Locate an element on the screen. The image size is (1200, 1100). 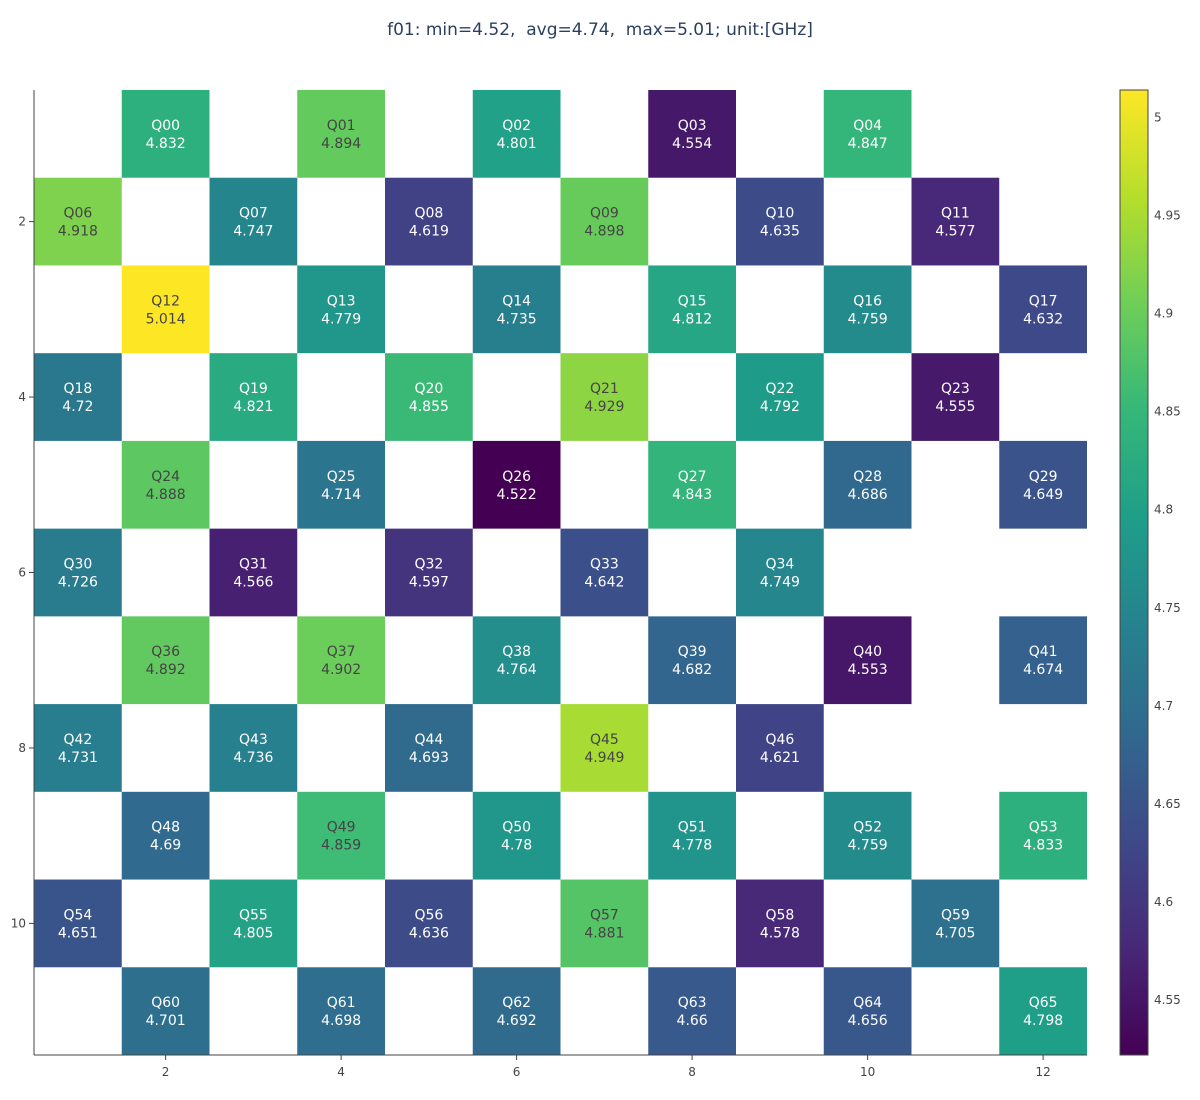
heatmap-cell: Q52 4.759 is located at coordinates (867, 835).